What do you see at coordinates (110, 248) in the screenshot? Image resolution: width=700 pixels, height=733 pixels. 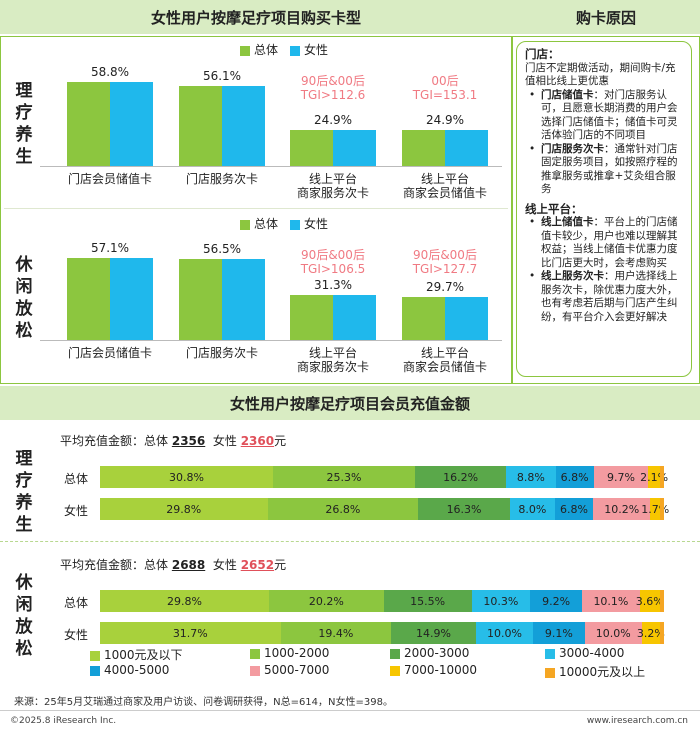 I see `data-label: 57.1%` at bounding box center [110, 248].